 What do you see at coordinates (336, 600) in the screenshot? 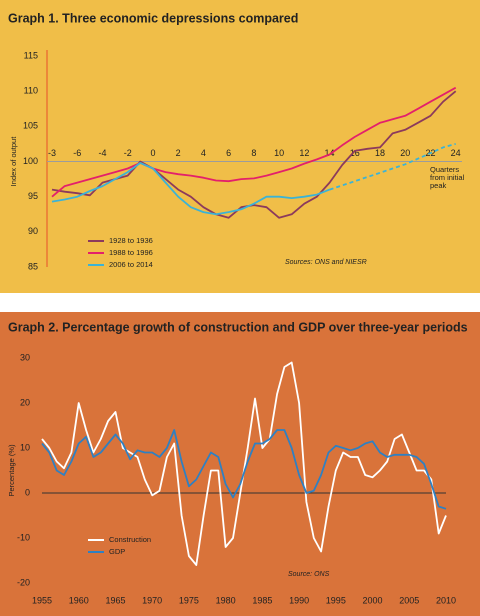
I see `x-tick-label: 1995` at bounding box center [336, 600].